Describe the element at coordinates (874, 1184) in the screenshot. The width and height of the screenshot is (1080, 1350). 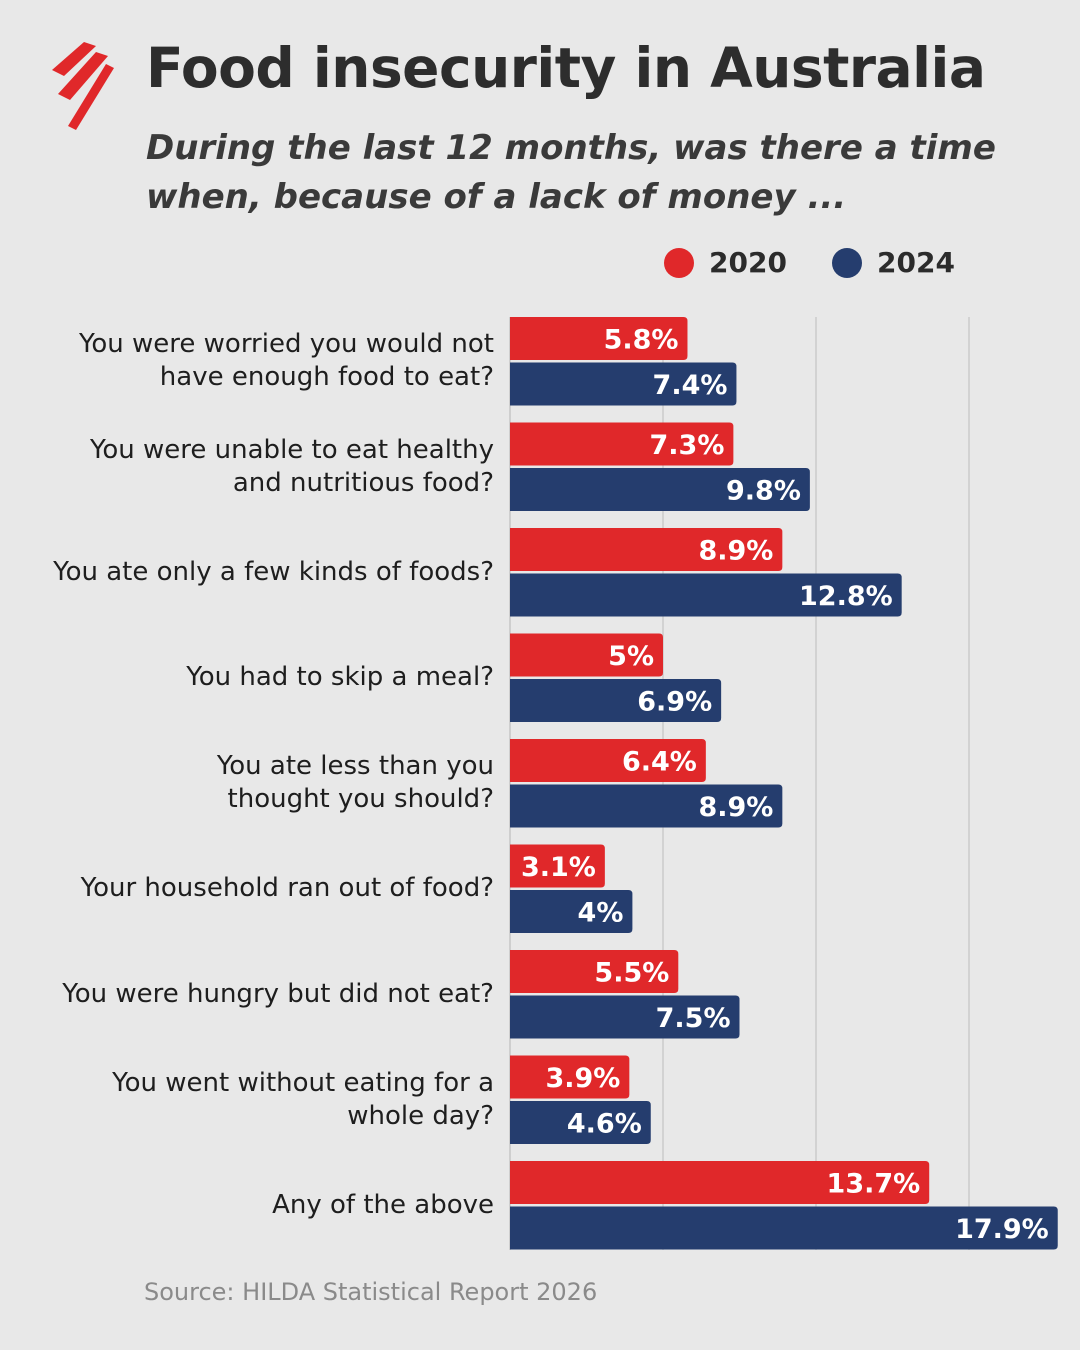
I see `data-label-2020-8: 13.7%` at that location.